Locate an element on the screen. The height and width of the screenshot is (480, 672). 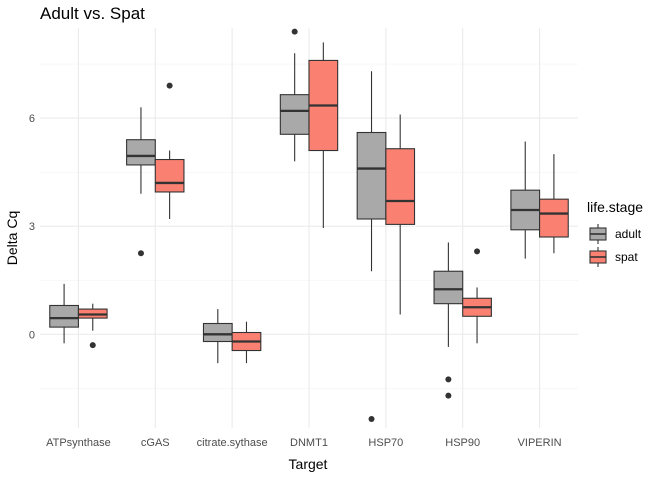
box-spat-ATPsynthase is located at coordinates (92, 326).